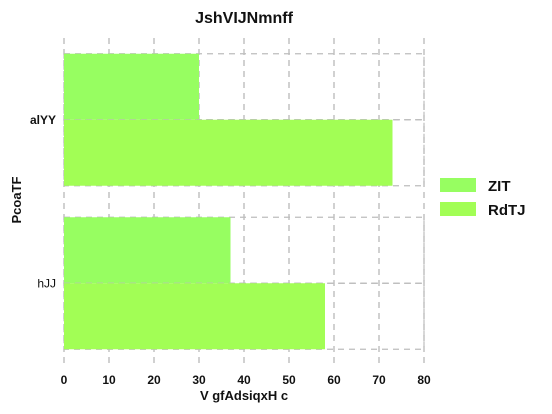  I want to click on x-tick-labels: 0 10 20 30 40 50 60 70 80, so click(246, 380).